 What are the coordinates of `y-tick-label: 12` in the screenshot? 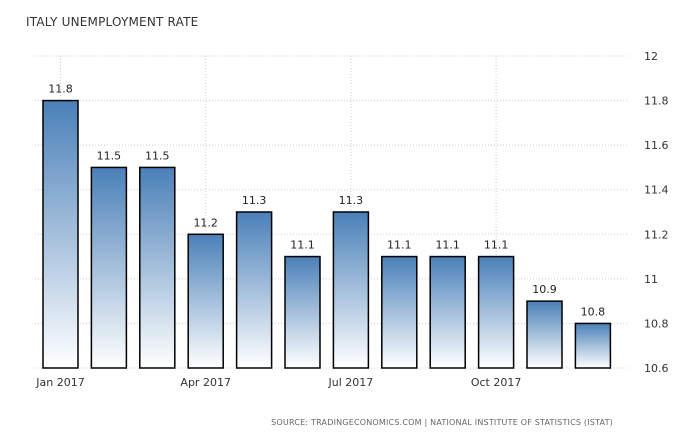 It's located at (651, 56).